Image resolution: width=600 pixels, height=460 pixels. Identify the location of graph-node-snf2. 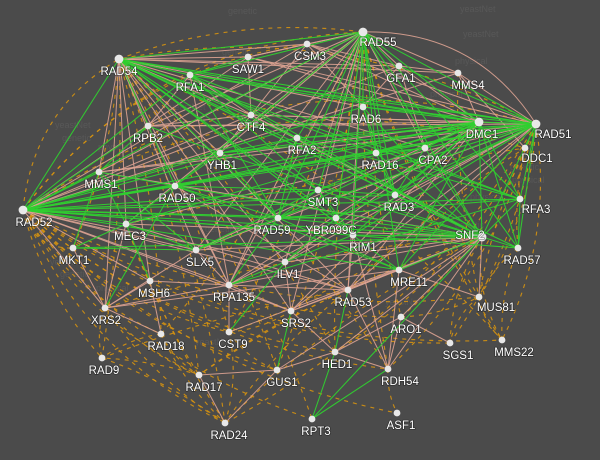
(482, 237).